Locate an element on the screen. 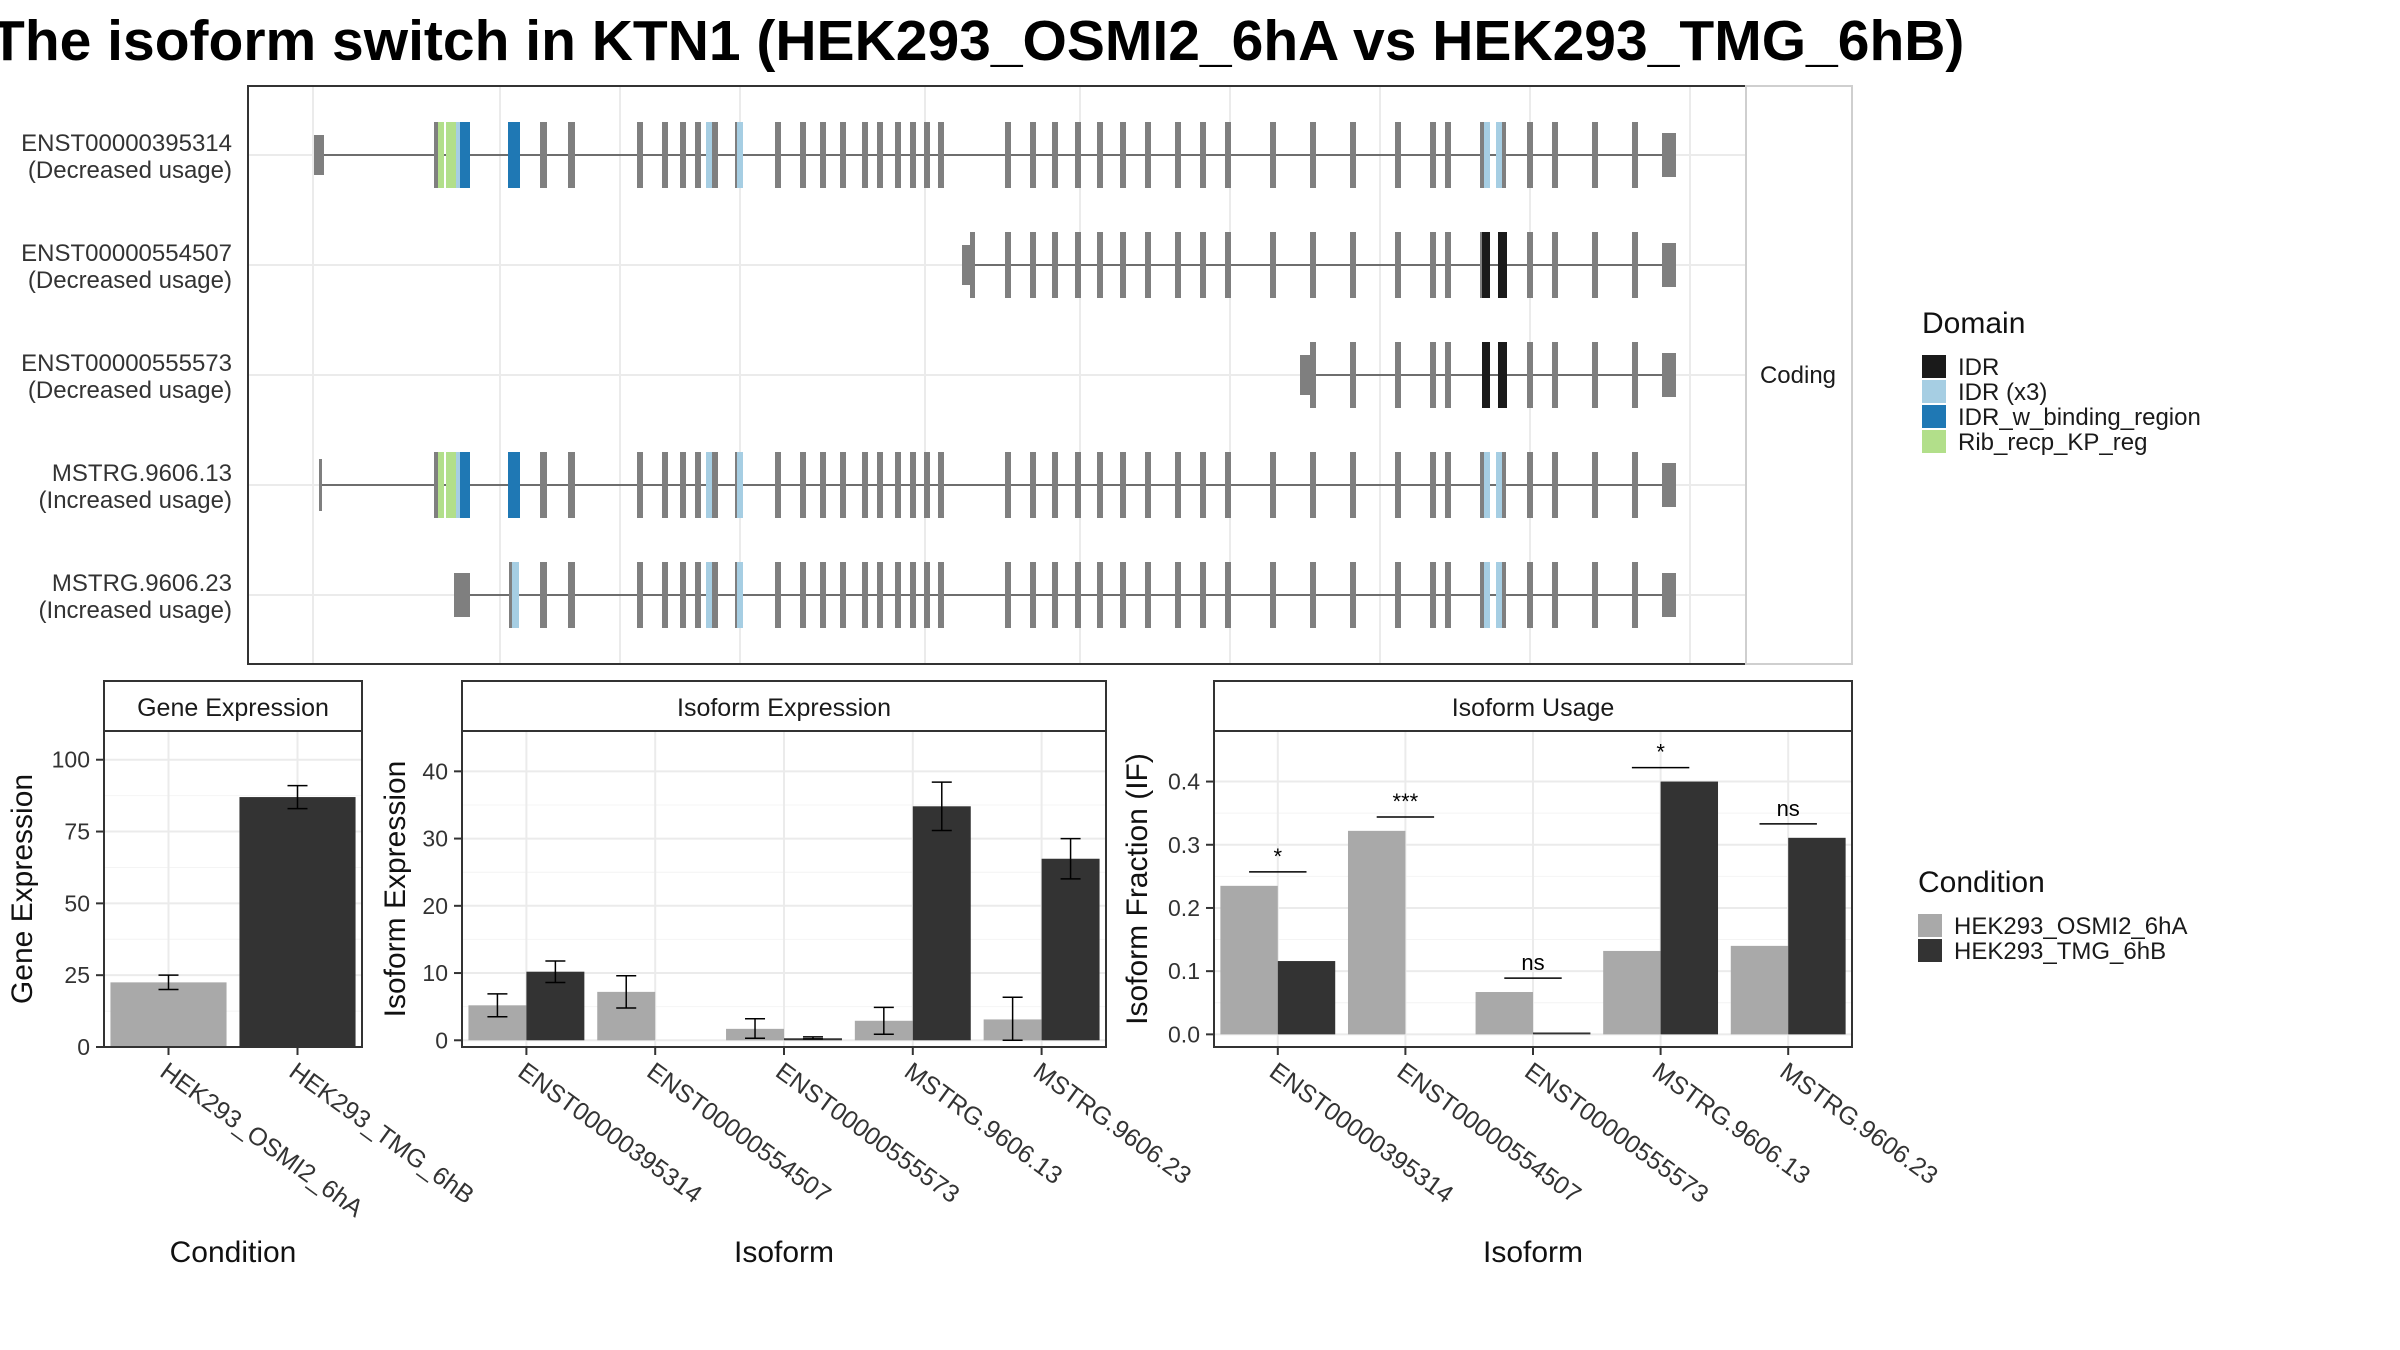  y-tick-label: 75 is located at coordinates (77, 832).